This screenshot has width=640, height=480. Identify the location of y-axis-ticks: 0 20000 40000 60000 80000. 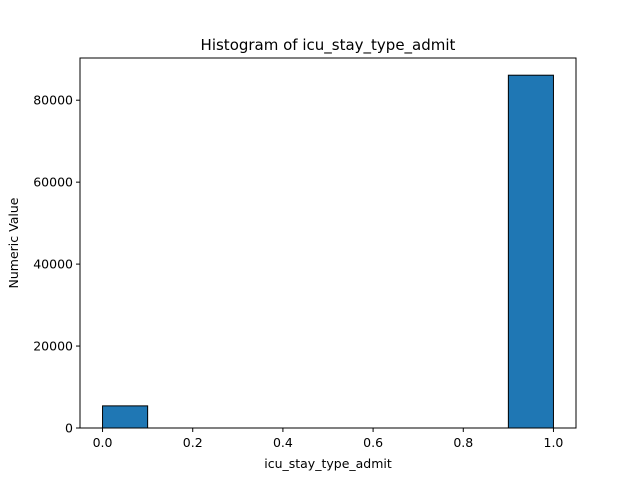
(56, 264).